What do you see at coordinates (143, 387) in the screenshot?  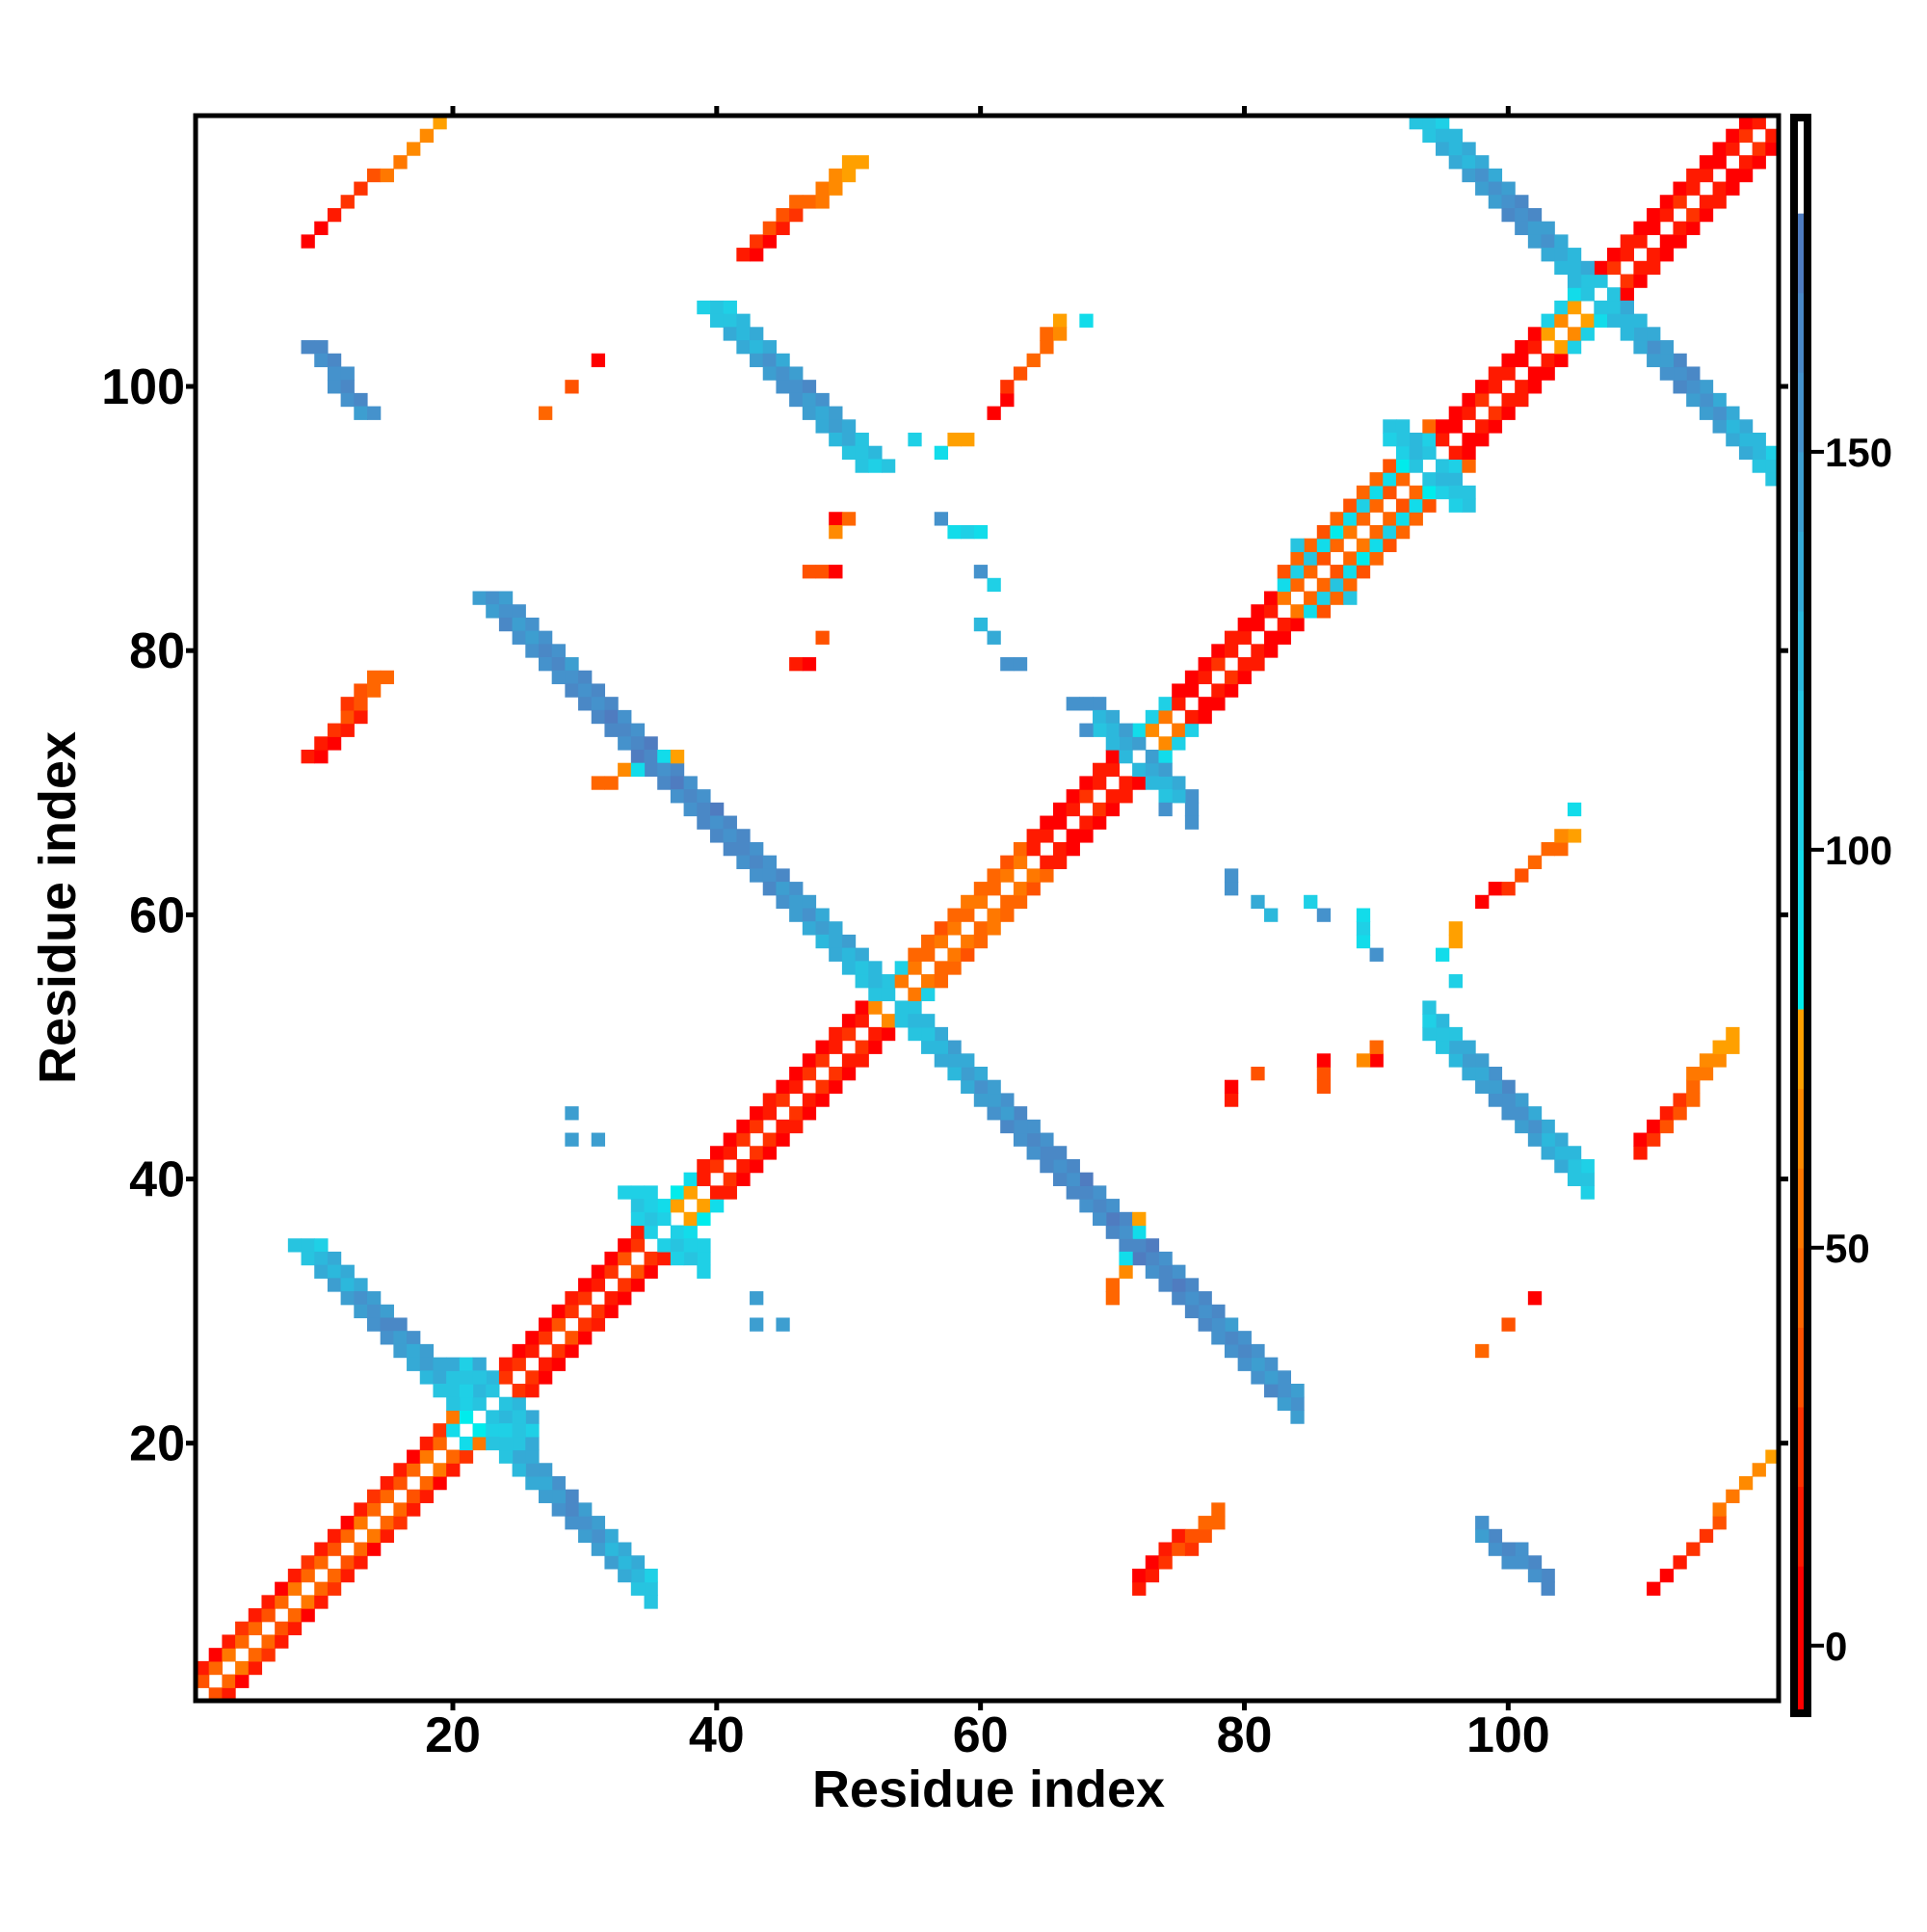 I see `y-tick-label: 100` at bounding box center [143, 387].